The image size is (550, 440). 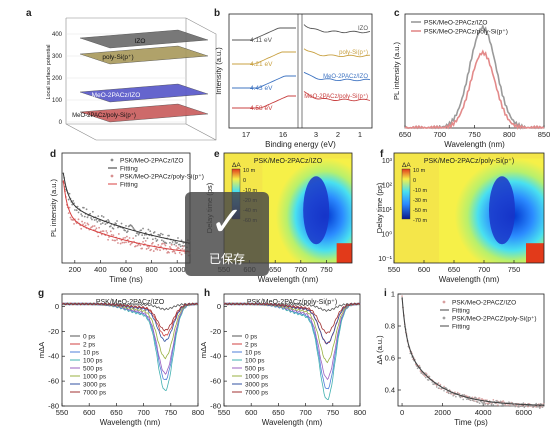 I want to click on panel-e-title: PSK/MeO-2PACz/IZO, so click(x=288, y=161).